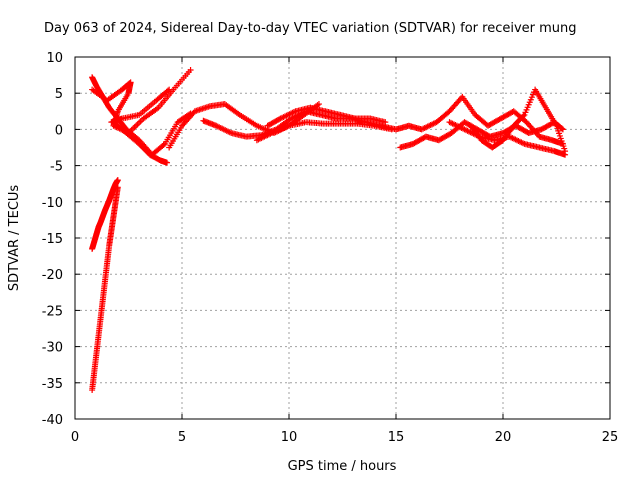 This screenshot has width=640, height=480. What do you see at coordinates (52, 275) in the screenshot?
I see `y-tick-label: -20` at bounding box center [52, 275].